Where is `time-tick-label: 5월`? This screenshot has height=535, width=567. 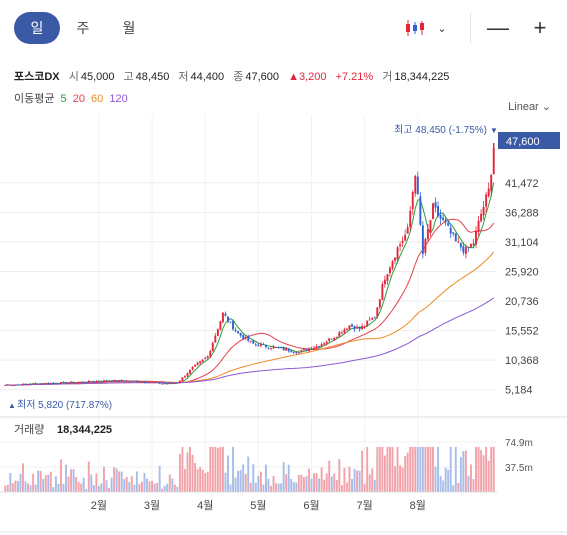 time-tick-label: 5월 is located at coordinates (258, 505).